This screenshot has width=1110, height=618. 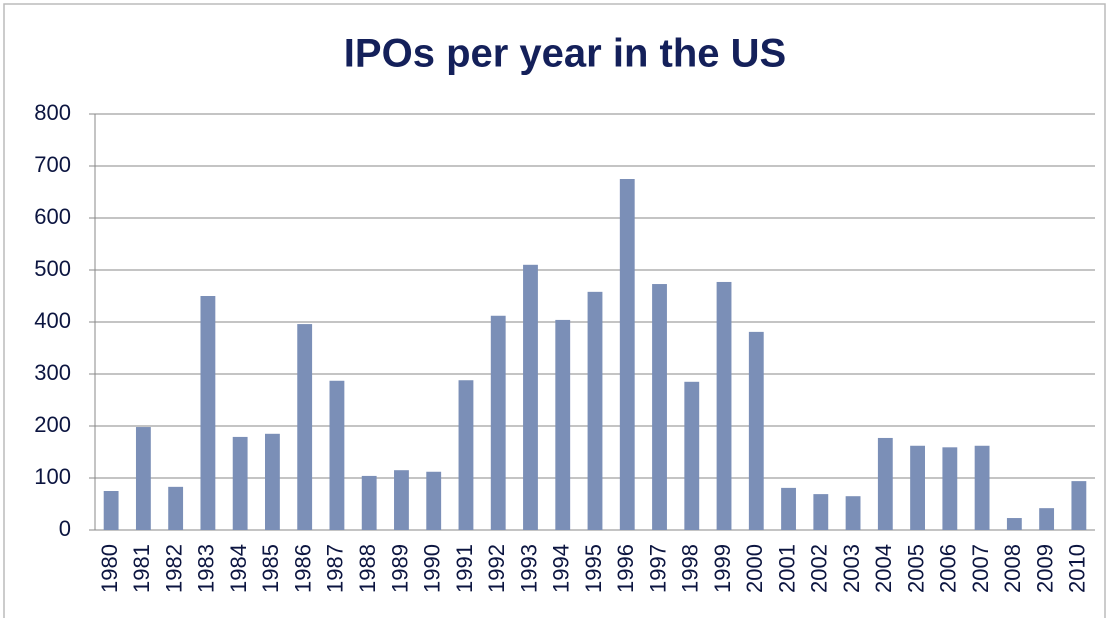 What do you see at coordinates (52, 216) in the screenshot?
I see `y-tick-label: 600` at bounding box center [52, 216].